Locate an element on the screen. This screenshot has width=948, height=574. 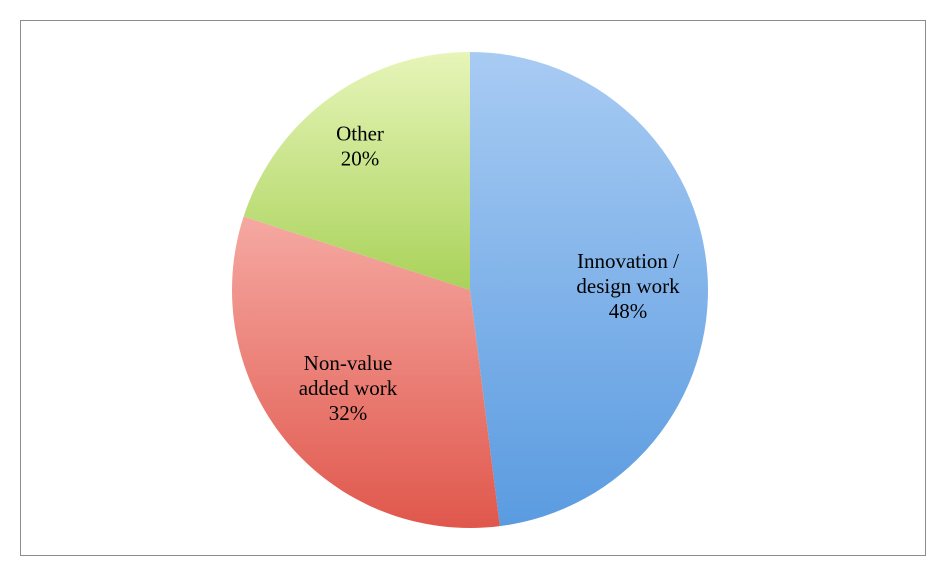
slice-label-line: added work is located at coordinates (348, 388).